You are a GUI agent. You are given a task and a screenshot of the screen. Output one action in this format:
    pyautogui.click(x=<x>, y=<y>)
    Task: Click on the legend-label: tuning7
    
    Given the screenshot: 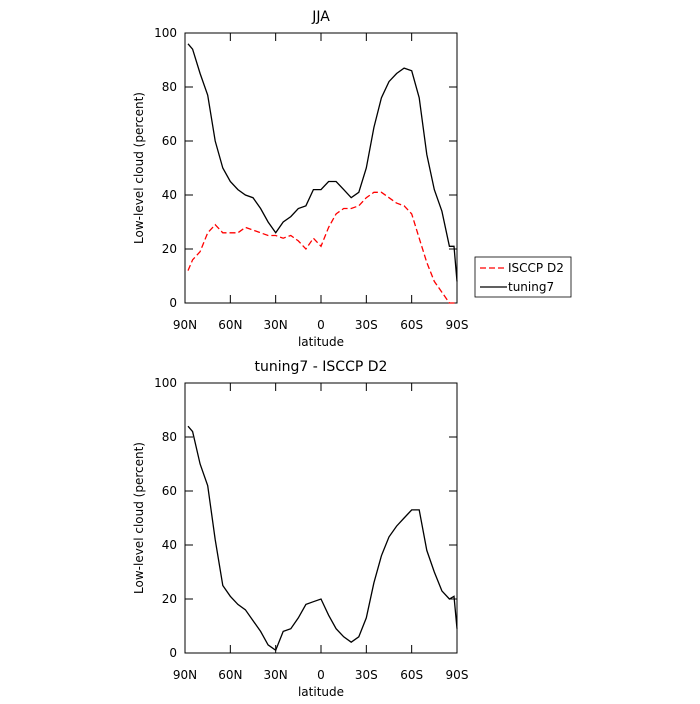 What is the action you would take?
    pyautogui.click(x=531, y=287)
    